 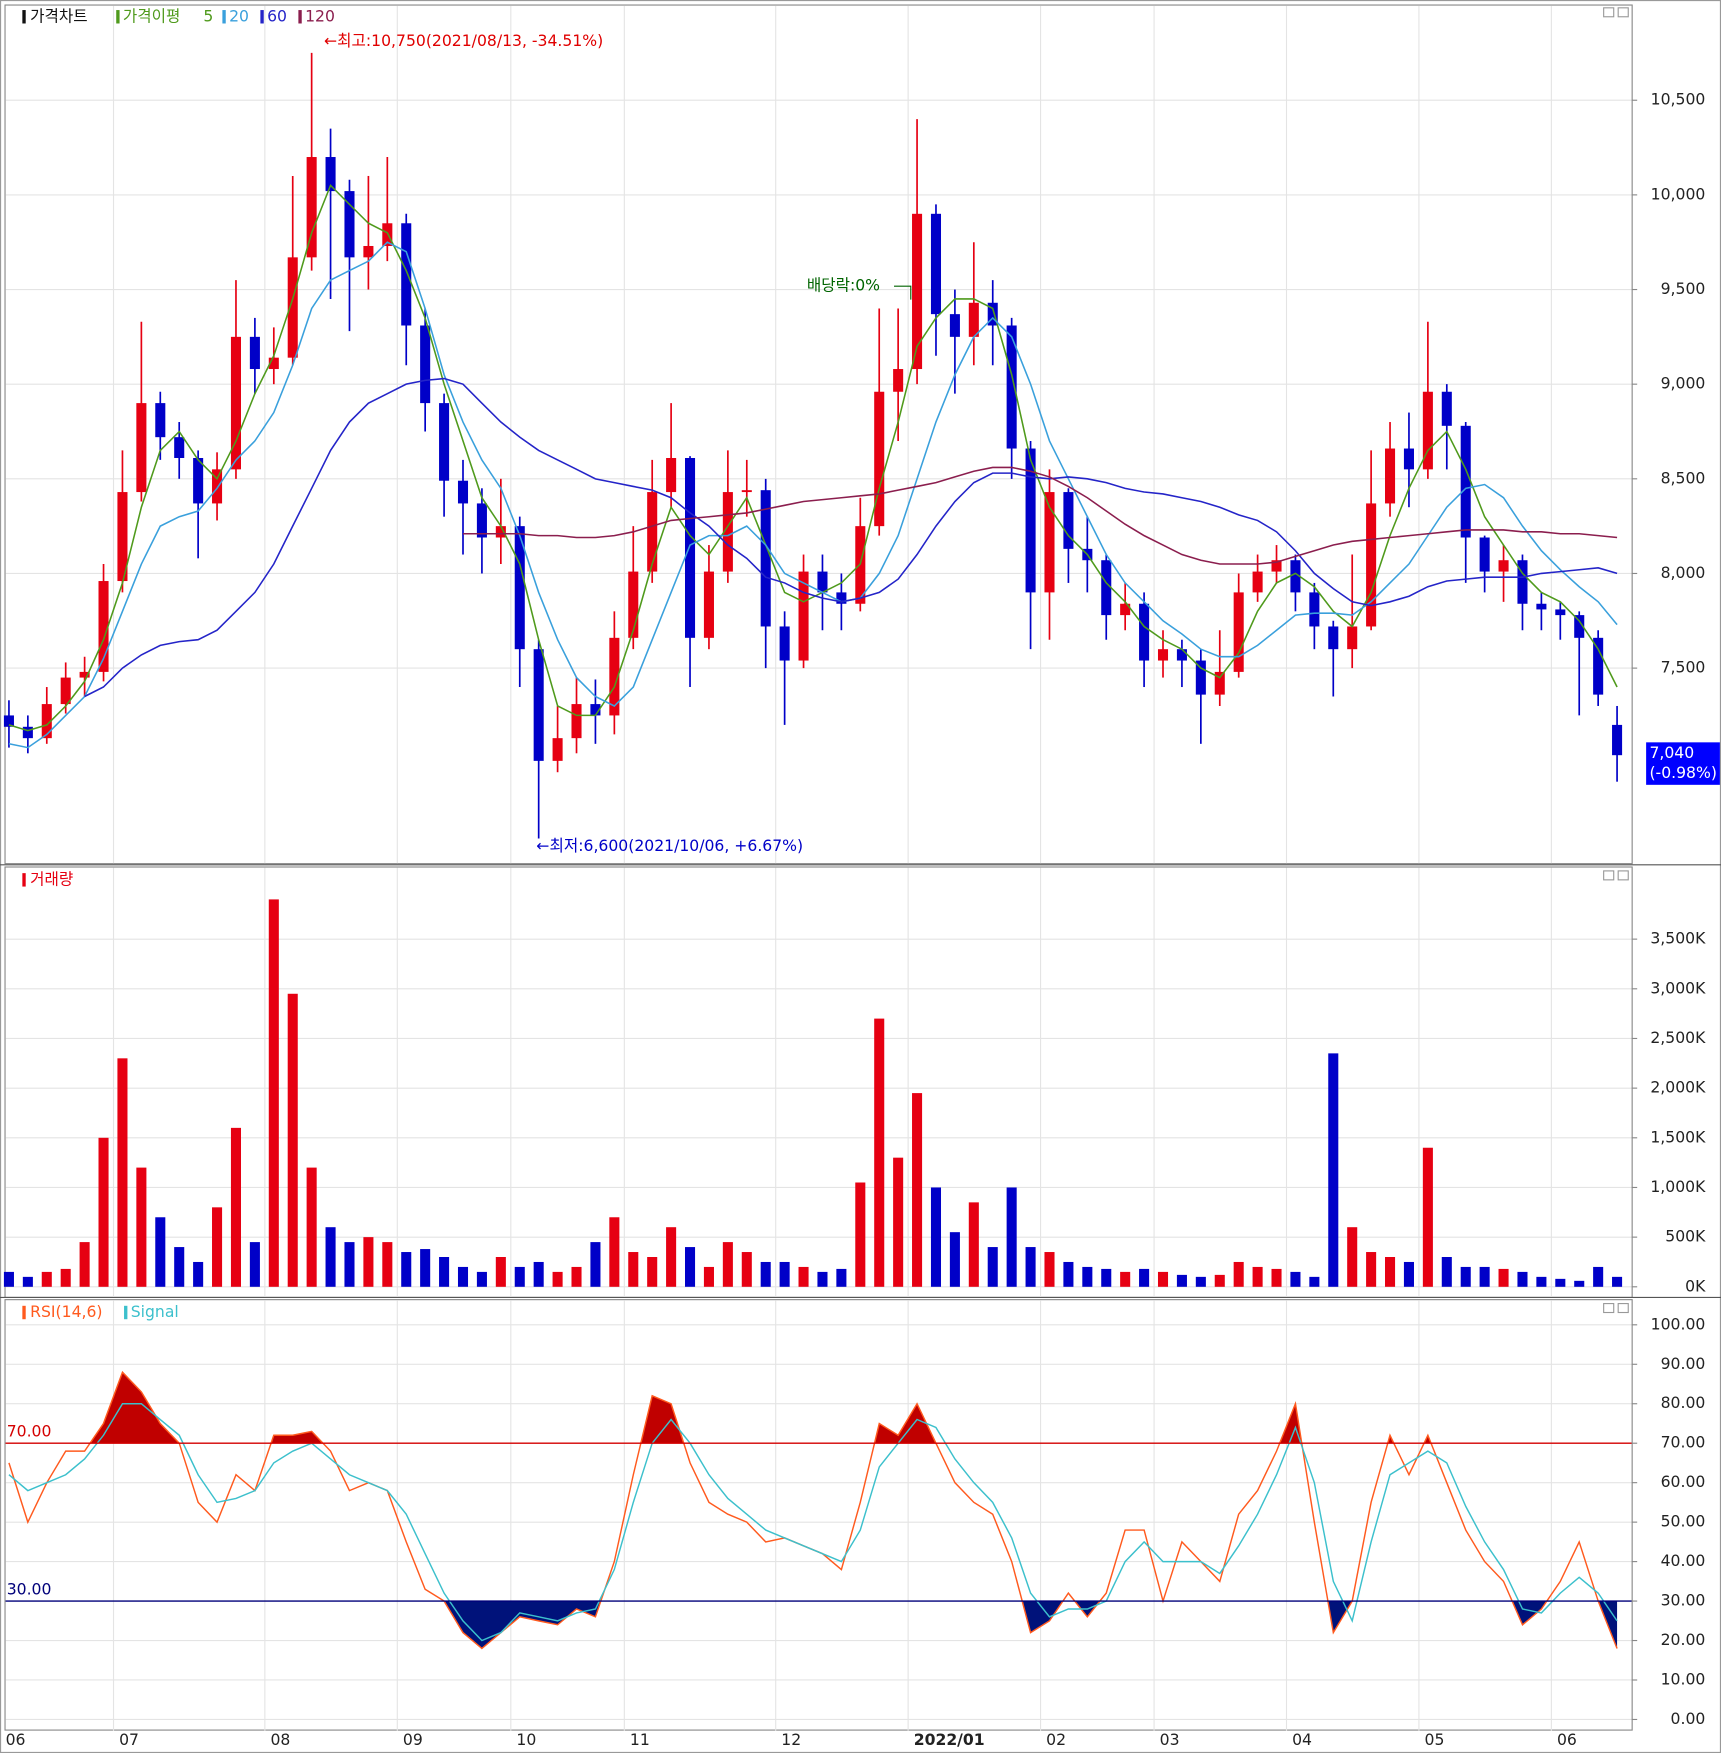 I want to click on legend-swatch, so click(x=24, y=1312).